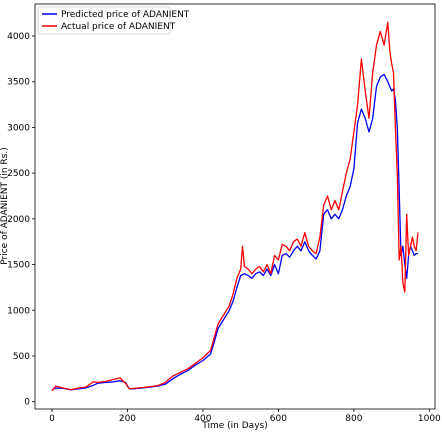 This screenshot has height=432, width=442. What do you see at coordinates (52, 419) in the screenshot?
I see `x-tick-label: 0` at bounding box center [52, 419].